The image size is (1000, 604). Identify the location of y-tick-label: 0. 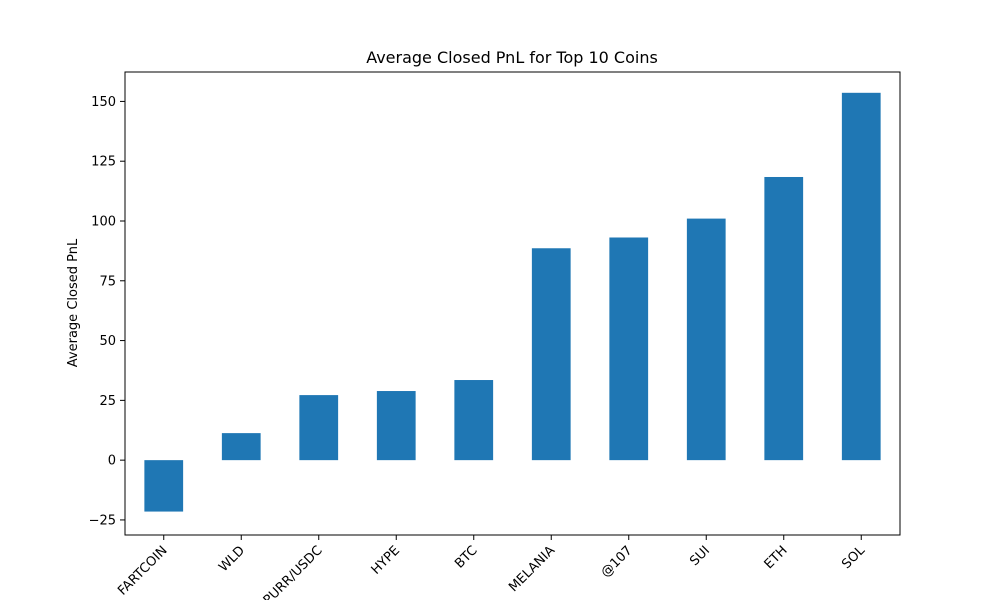
(112, 461).